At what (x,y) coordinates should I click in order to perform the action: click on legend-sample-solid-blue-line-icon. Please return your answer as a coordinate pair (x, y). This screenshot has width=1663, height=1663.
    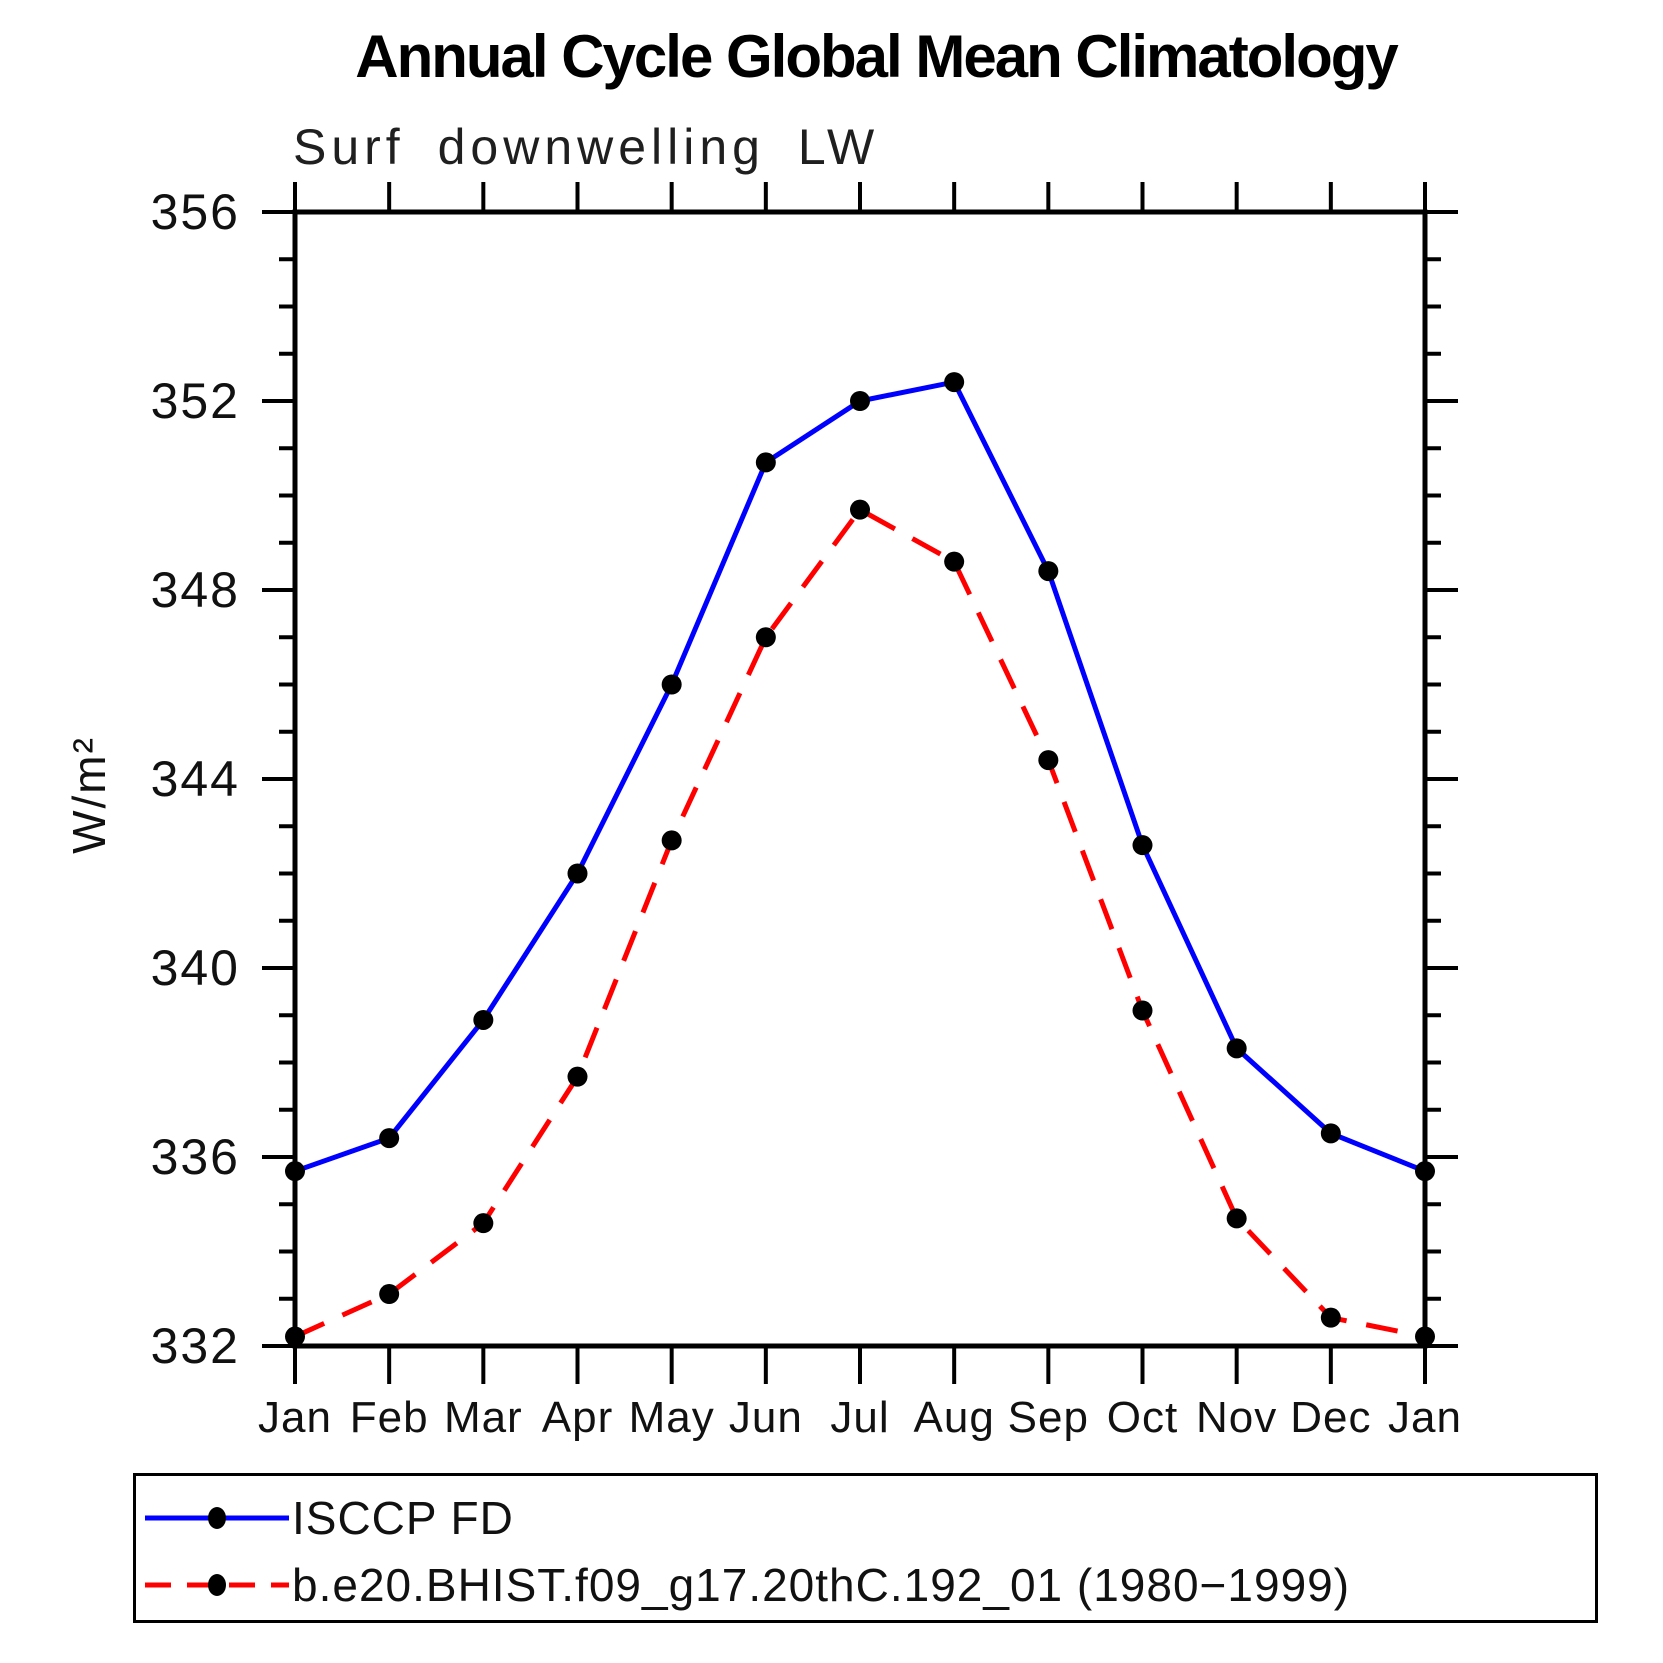
    Looking at the image, I should click on (217, 1518).